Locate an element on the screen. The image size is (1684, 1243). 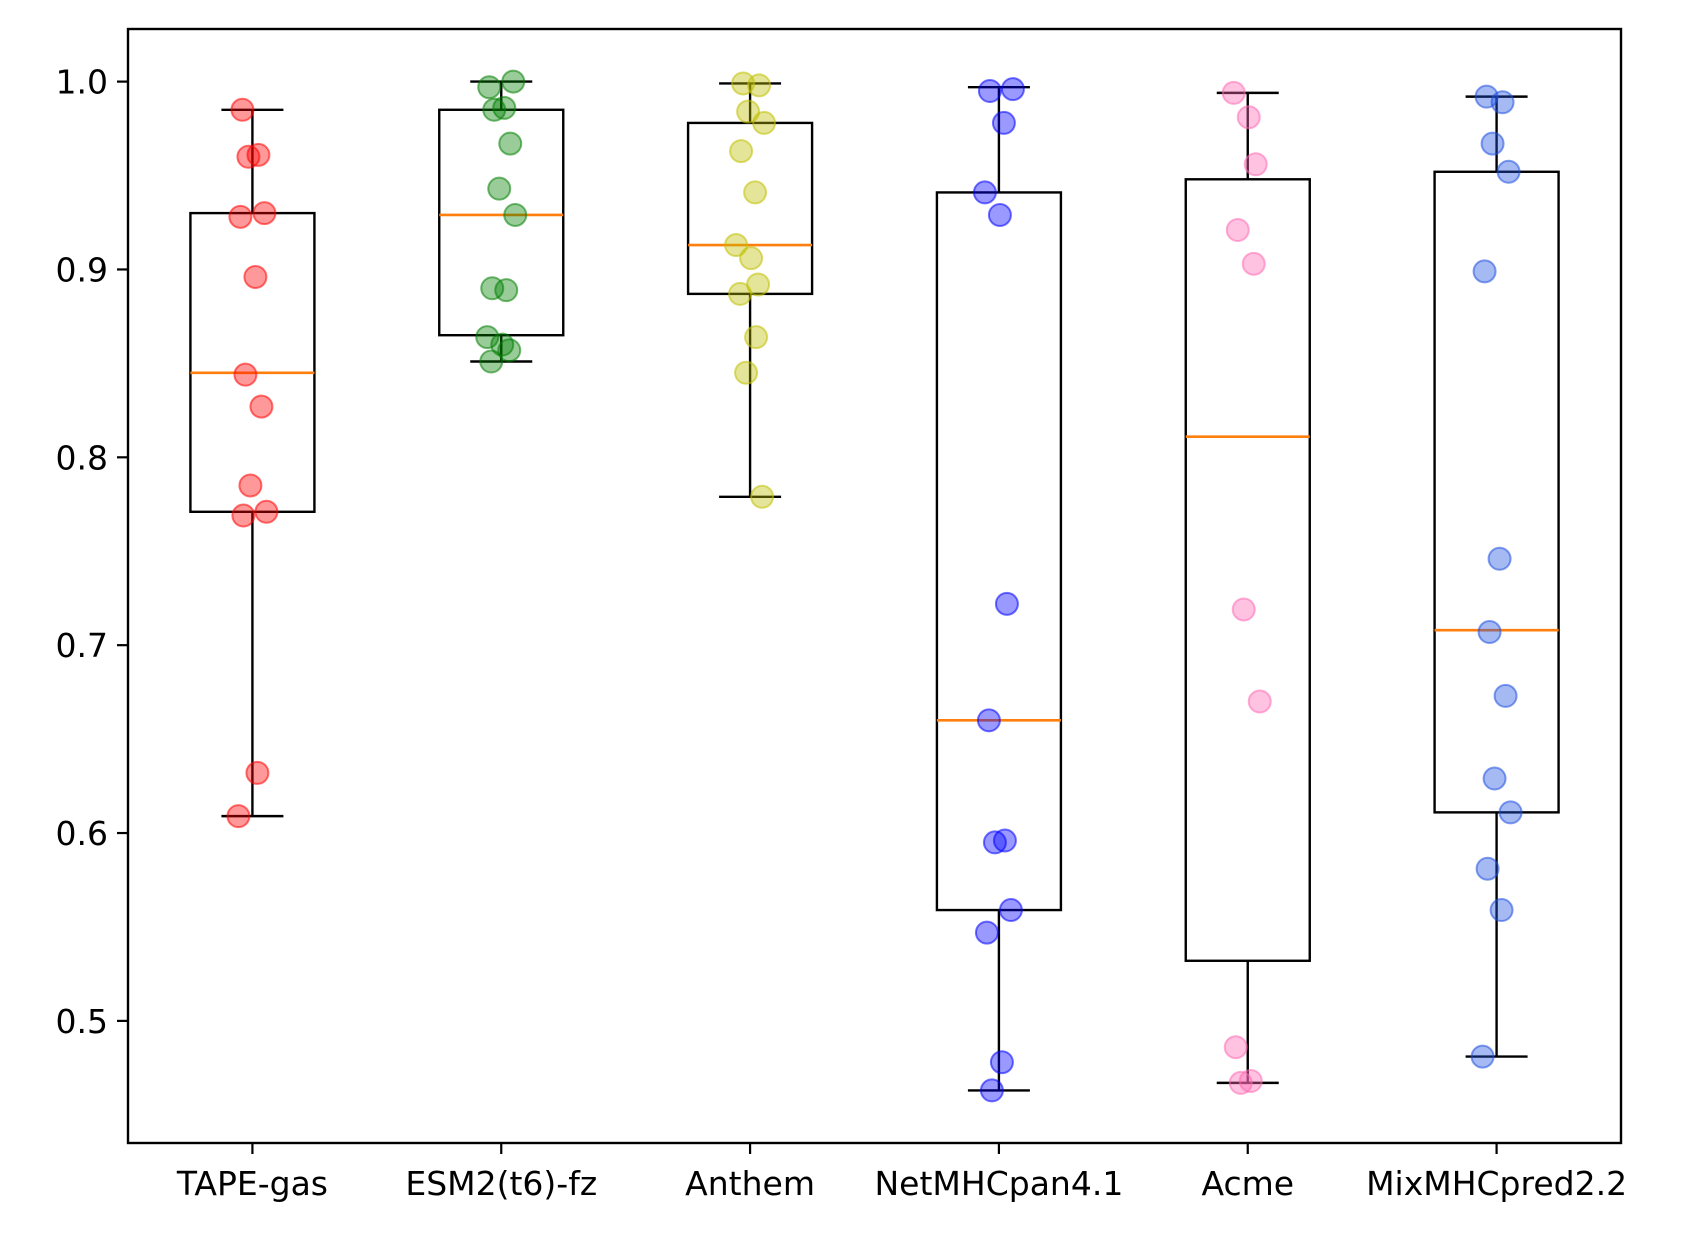
x-tick-label: NetMHCpan4.1 is located at coordinates (999, 1183).